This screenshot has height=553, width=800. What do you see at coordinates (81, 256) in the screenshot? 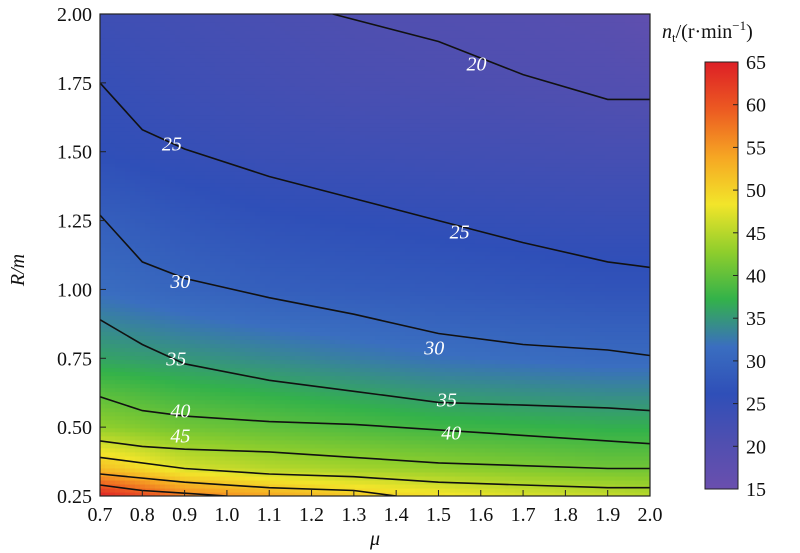
I see `y-axis-ticks: 0.25 0.50 0.75 1.00 1.25 1.50 1.75 2.00` at bounding box center [81, 256].